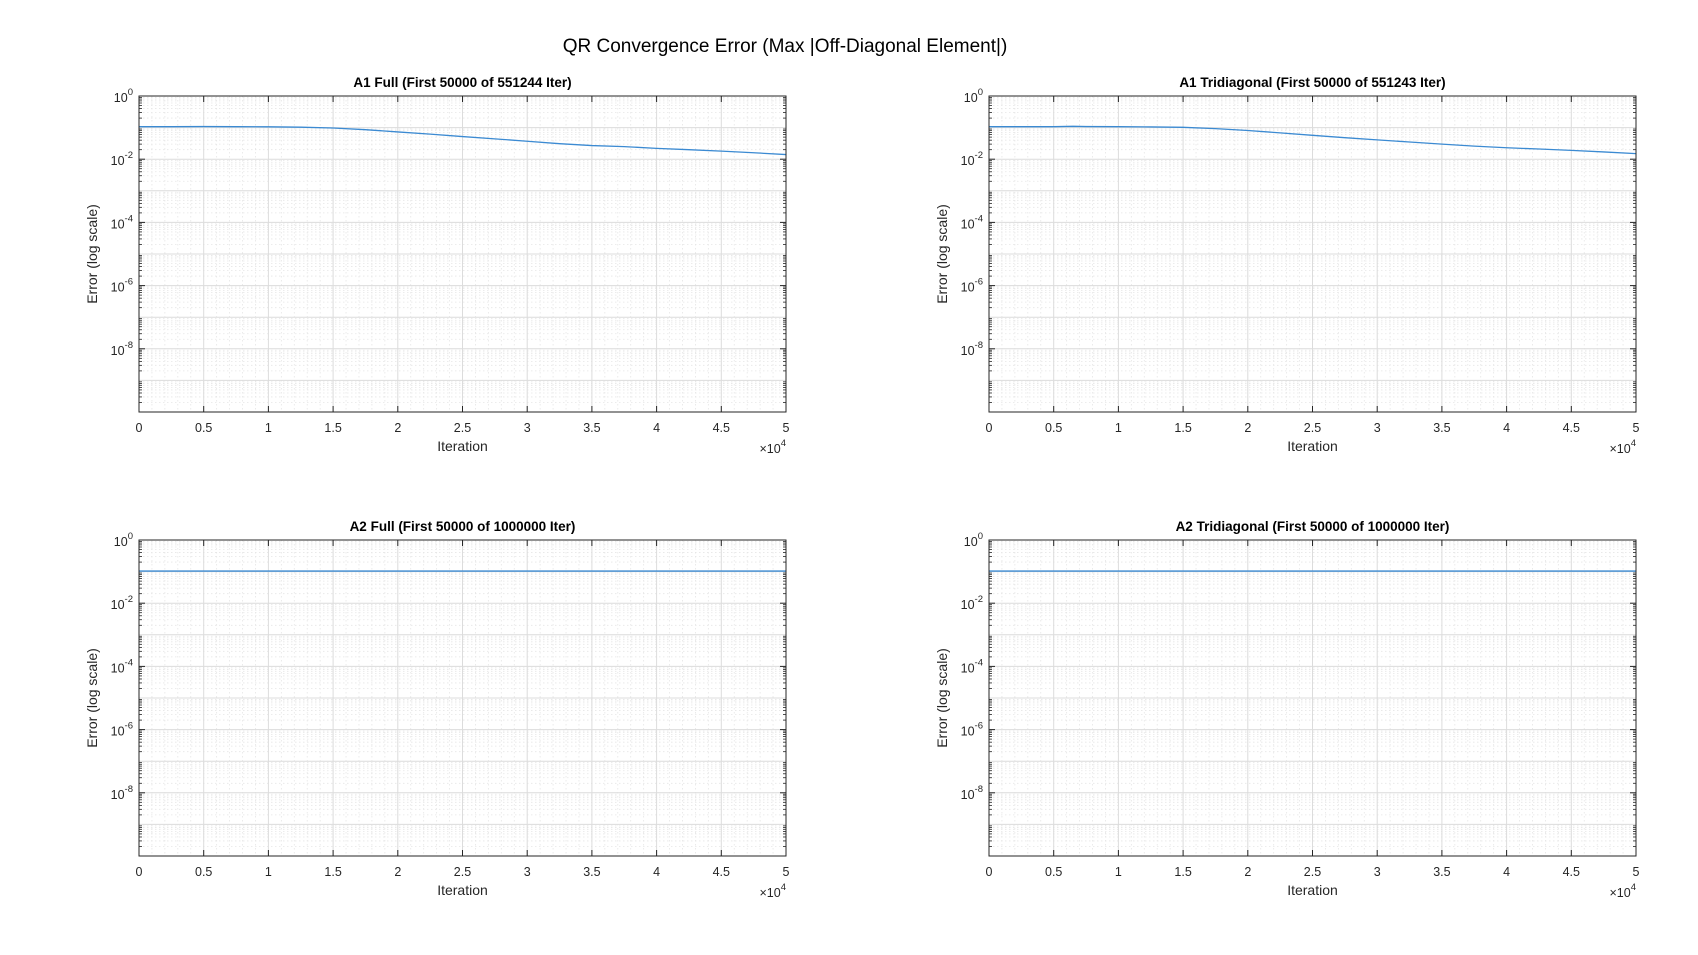 The width and height of the screenshot is (1698, 955). Describe the element at coordinates (462, 82) in the screenshot. I see `subplot-title: A1 Full (First 50000 of 551244 Iter)` at that location.